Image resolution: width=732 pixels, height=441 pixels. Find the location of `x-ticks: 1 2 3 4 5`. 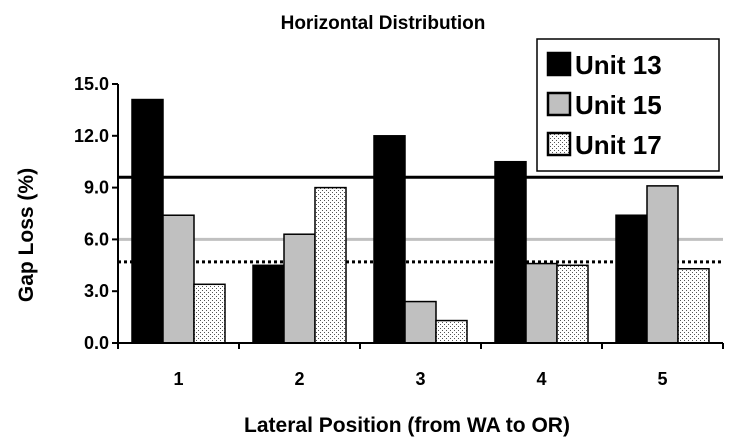

x-ticks: 1 2 3 4 5 is located at coordinates (420, 366).